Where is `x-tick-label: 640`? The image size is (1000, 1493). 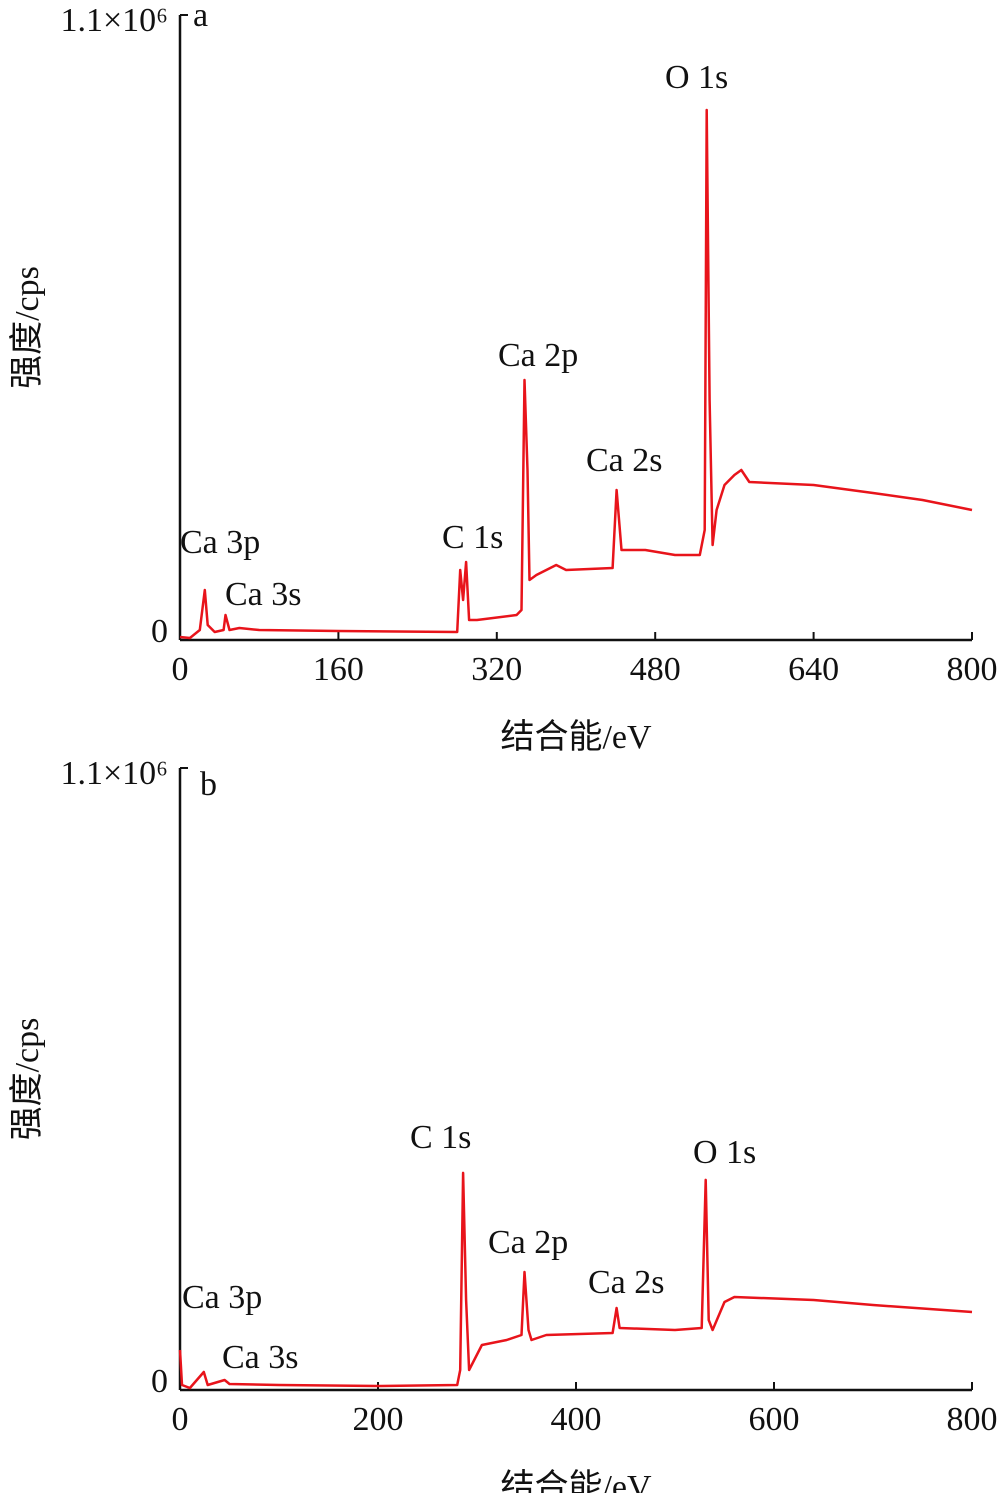
x-tick-label: 640 is located at coordinates (813, 669).